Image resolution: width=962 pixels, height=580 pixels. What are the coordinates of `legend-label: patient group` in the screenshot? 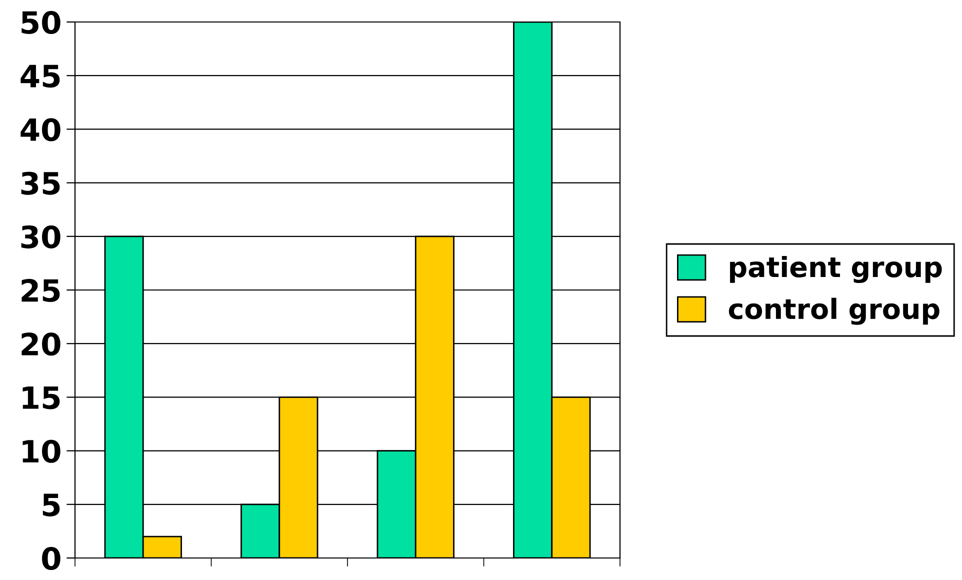 It's located at (836, 270).